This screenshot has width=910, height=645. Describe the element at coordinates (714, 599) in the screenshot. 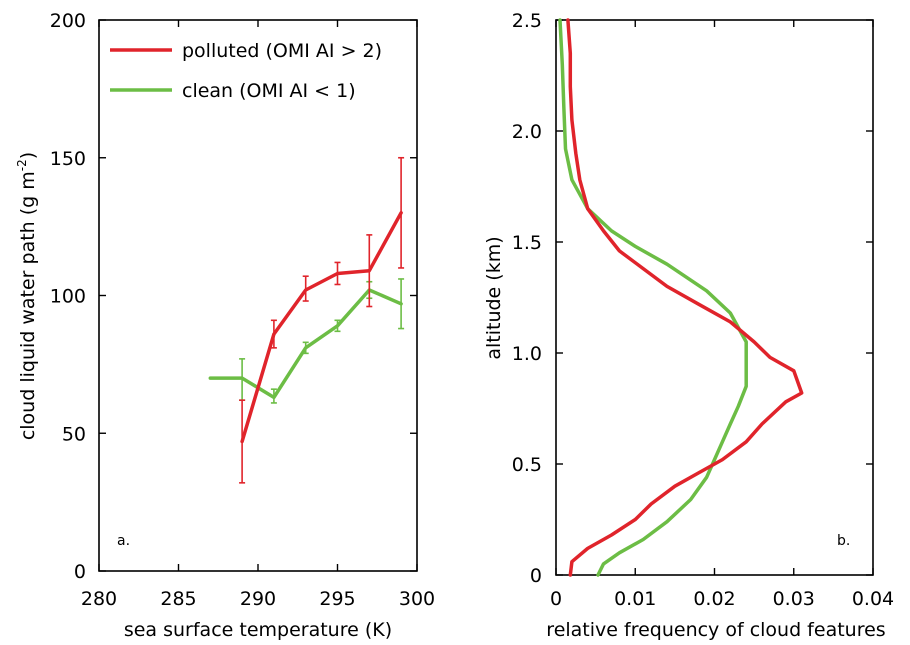

I see `panel-b-xtick-label: 0.02` at that location.